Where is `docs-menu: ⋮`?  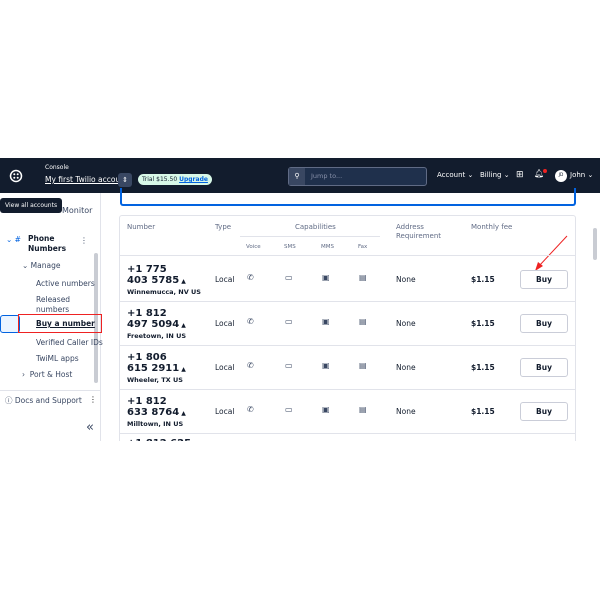 docs-menu: ⋮ is located at coordinates (93, 399).